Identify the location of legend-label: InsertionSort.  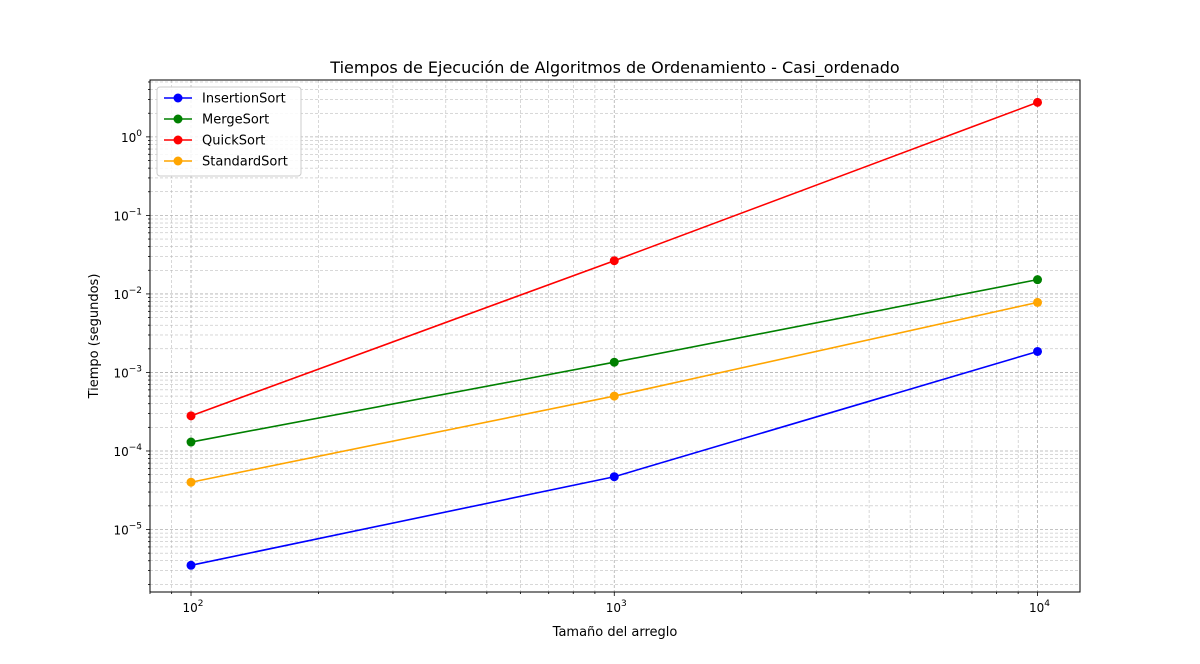
(244, 99).